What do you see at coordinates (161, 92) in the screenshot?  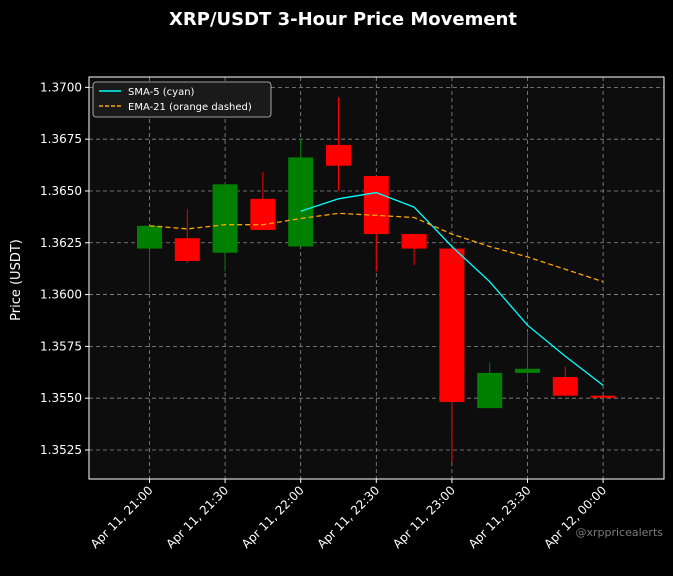 I see `legend-label-sma: SMA-5 (cyan)` at bounding box center [161, 92].